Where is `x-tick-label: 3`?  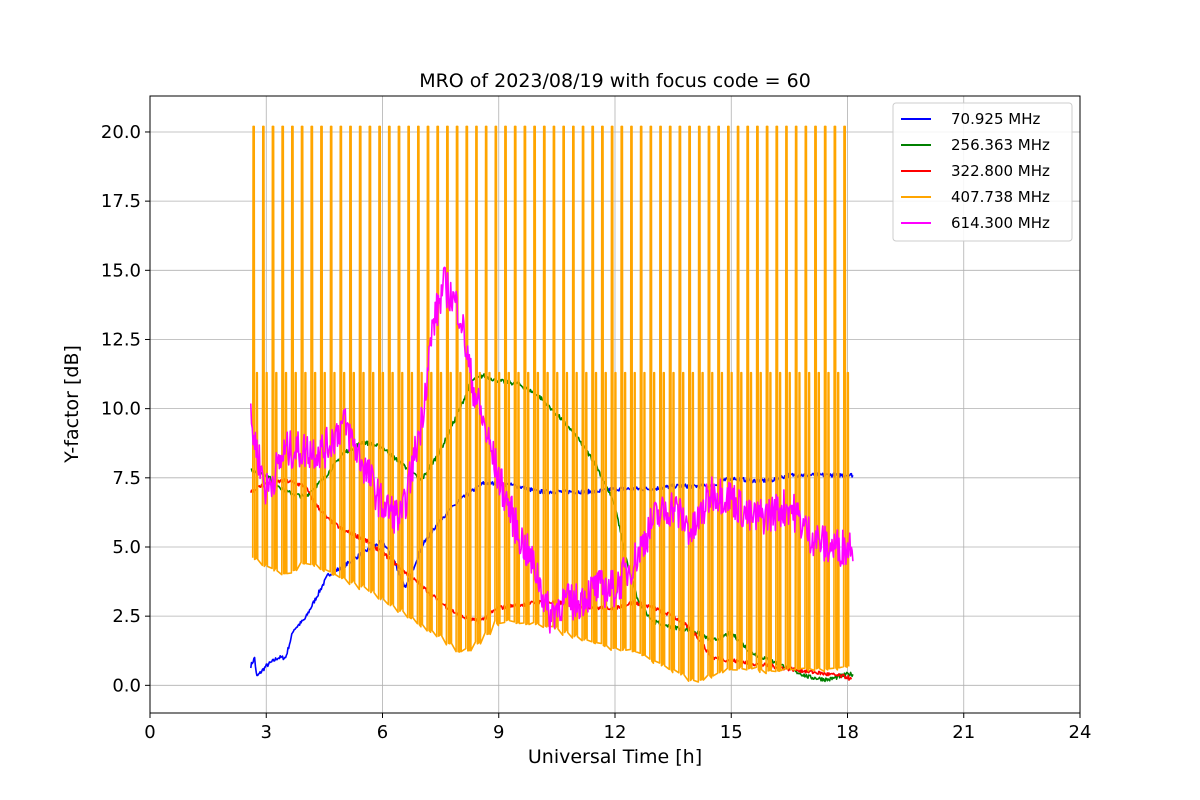 x-tick-label: 3 is located at coordinates (266, 732).